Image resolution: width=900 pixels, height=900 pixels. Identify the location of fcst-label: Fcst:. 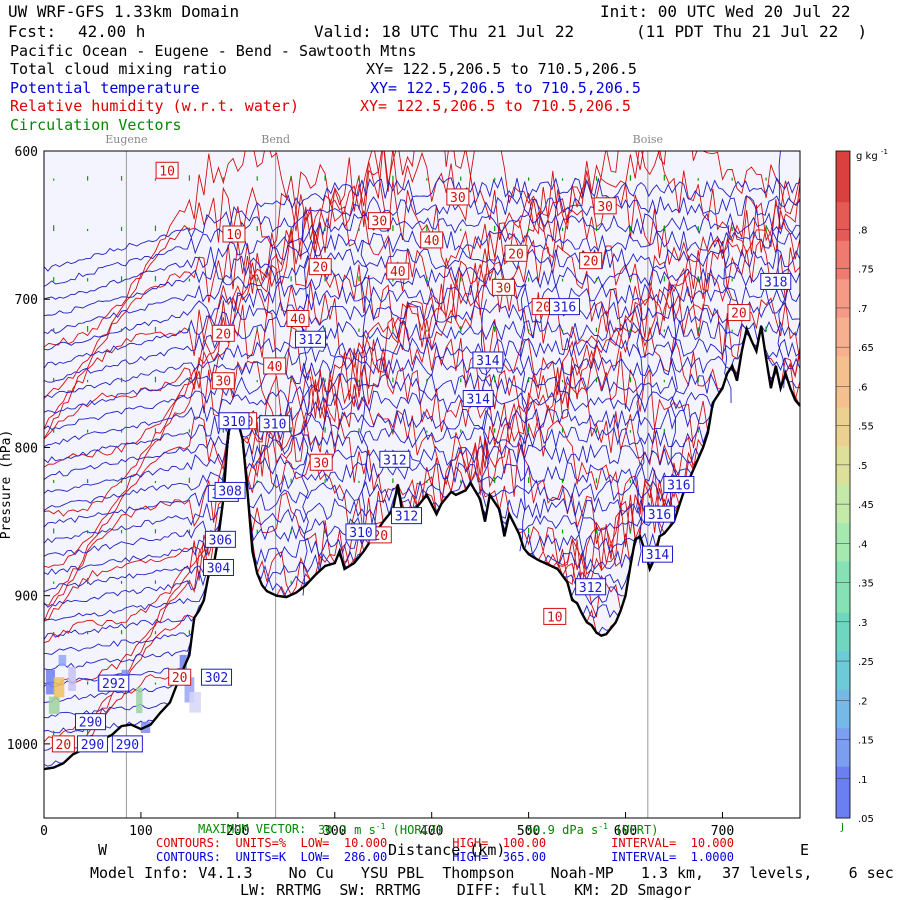
(32, 31).